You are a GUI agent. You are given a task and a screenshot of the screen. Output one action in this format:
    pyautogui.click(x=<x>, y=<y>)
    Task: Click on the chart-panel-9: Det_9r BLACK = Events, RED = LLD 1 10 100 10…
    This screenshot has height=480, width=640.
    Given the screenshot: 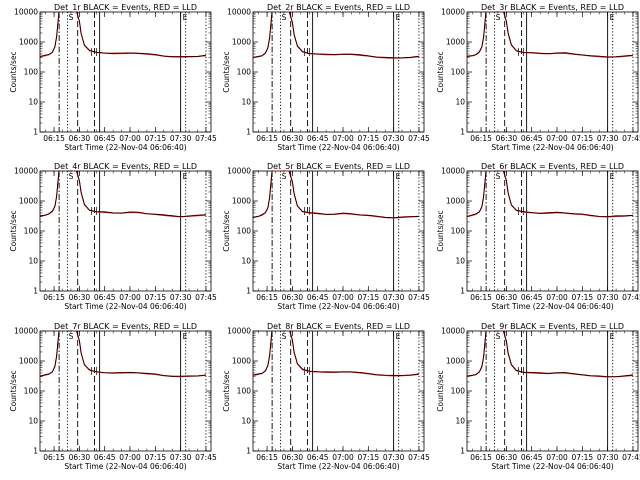 What is the action you would take?
    pyautogui.click(x=538, y=396)
    